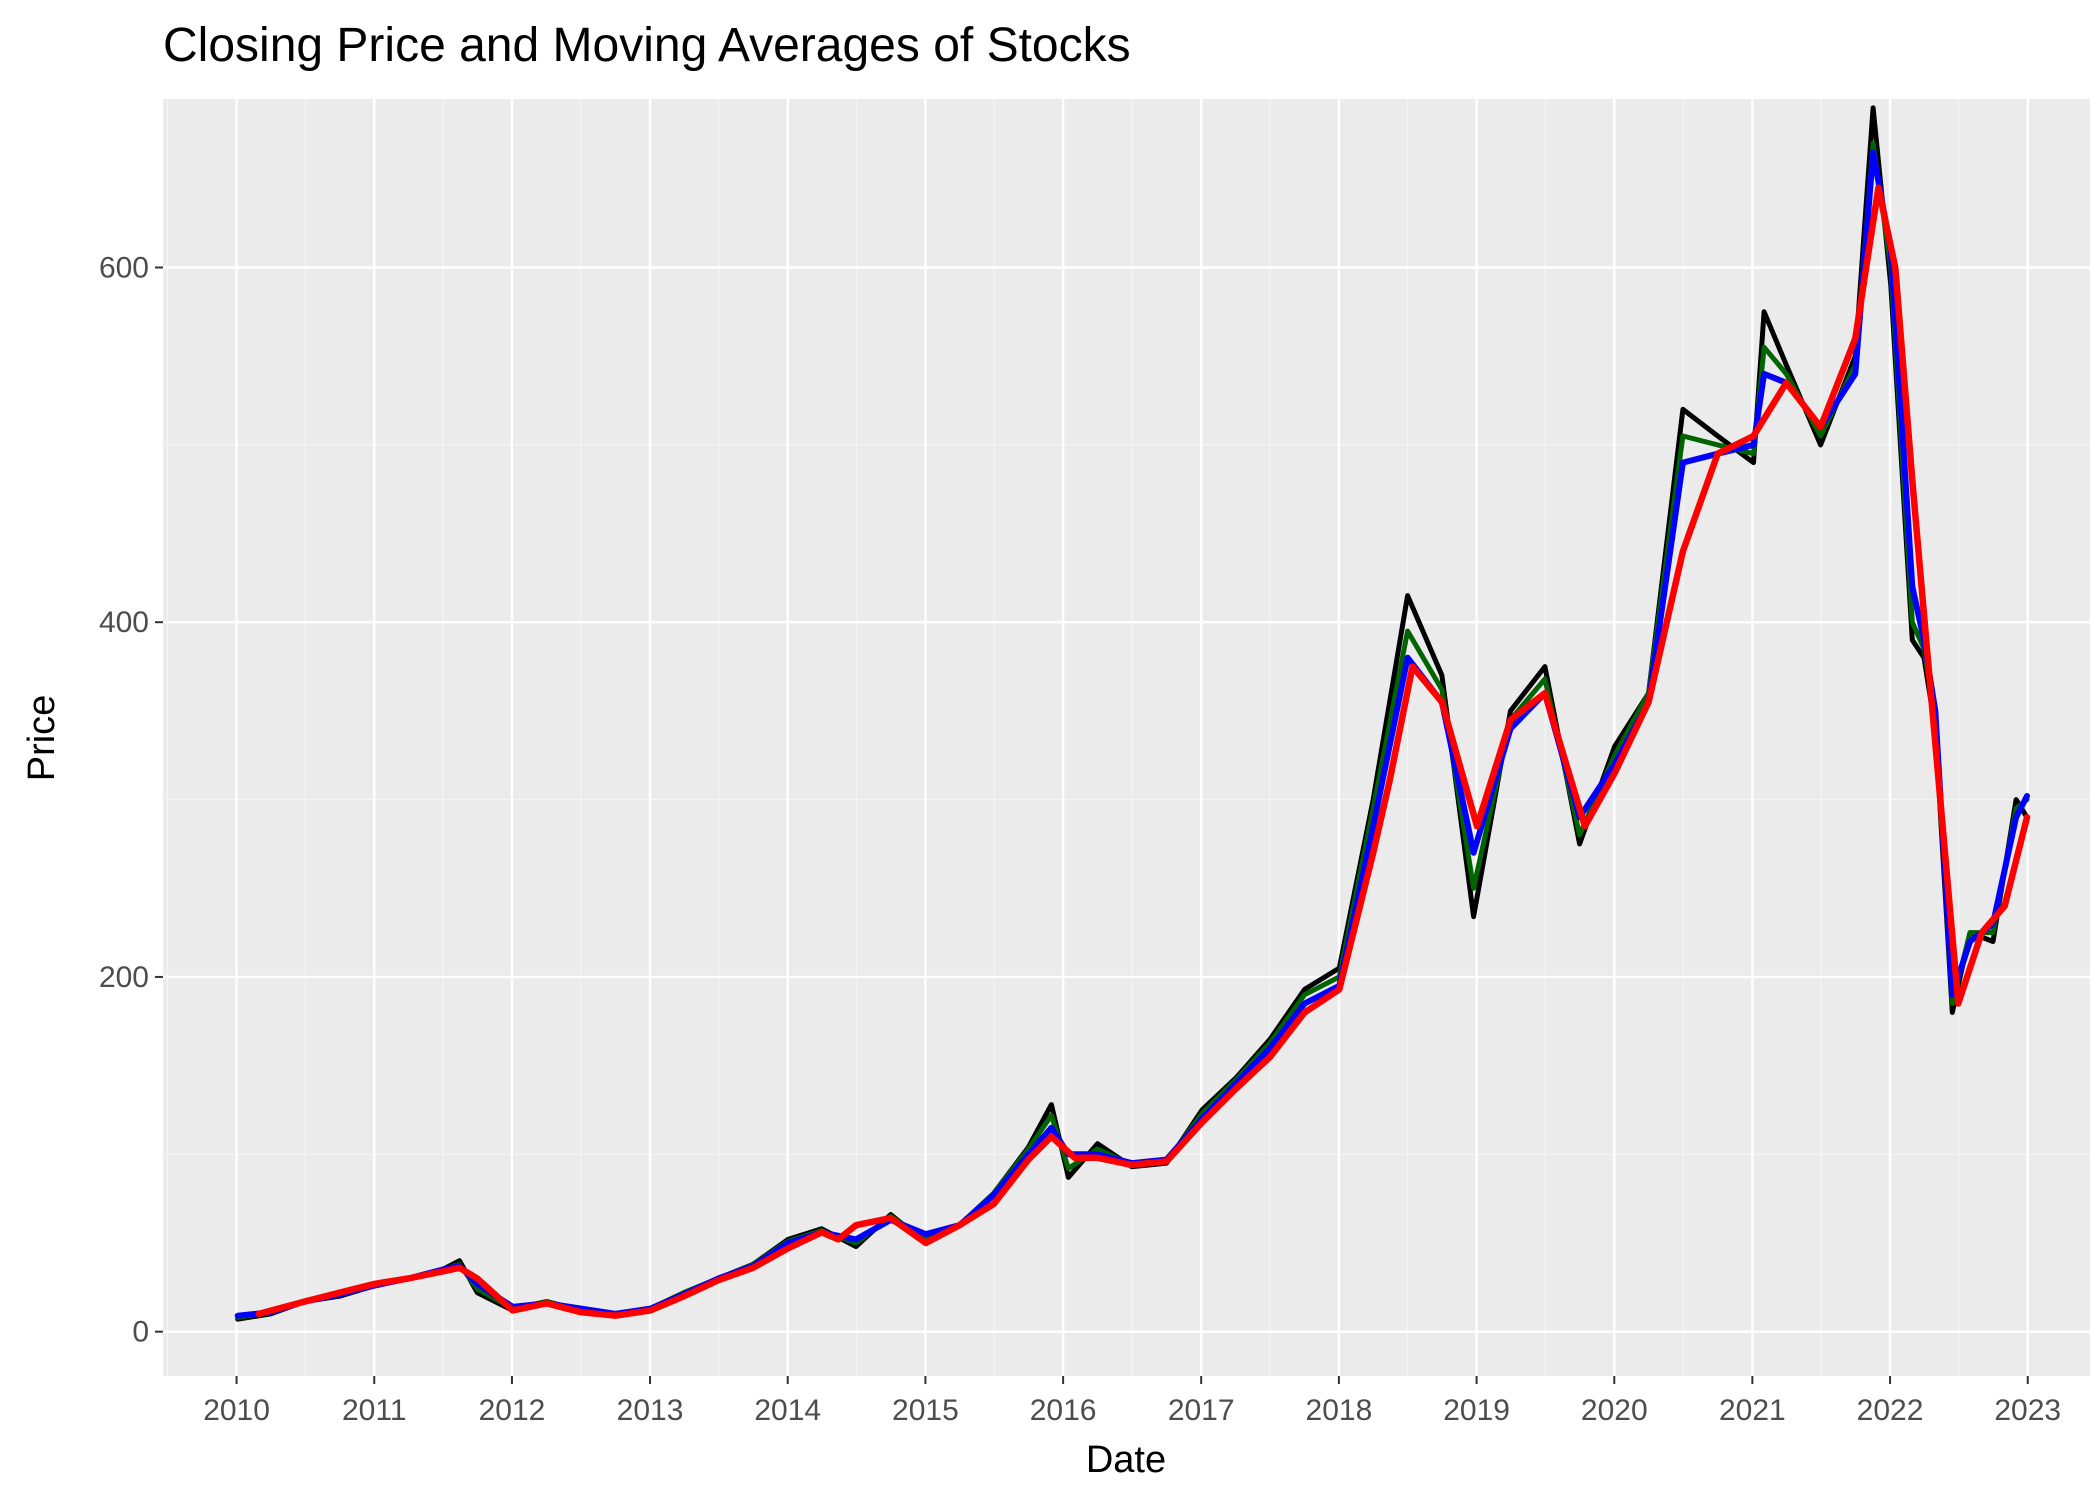  I want to click on x-tick-label: 2019, so click(1476, 1410).